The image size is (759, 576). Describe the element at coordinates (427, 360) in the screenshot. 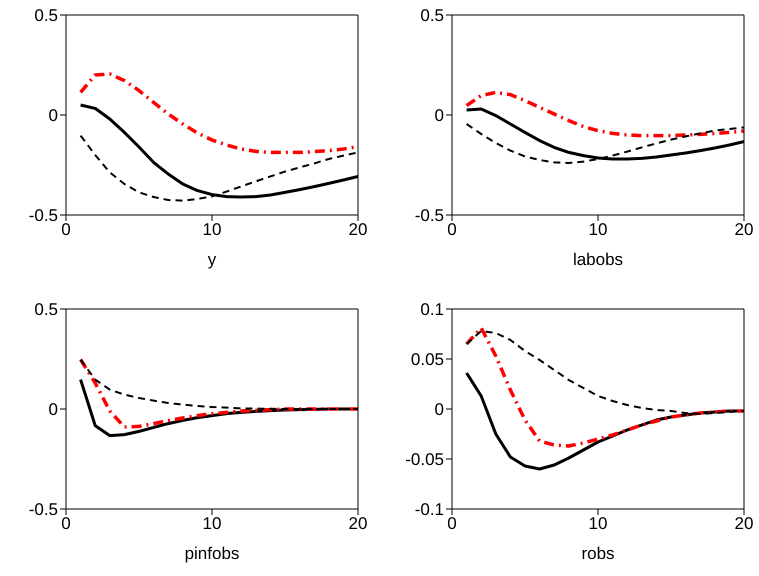

I see `y-tick-label: 0.05` at that location.